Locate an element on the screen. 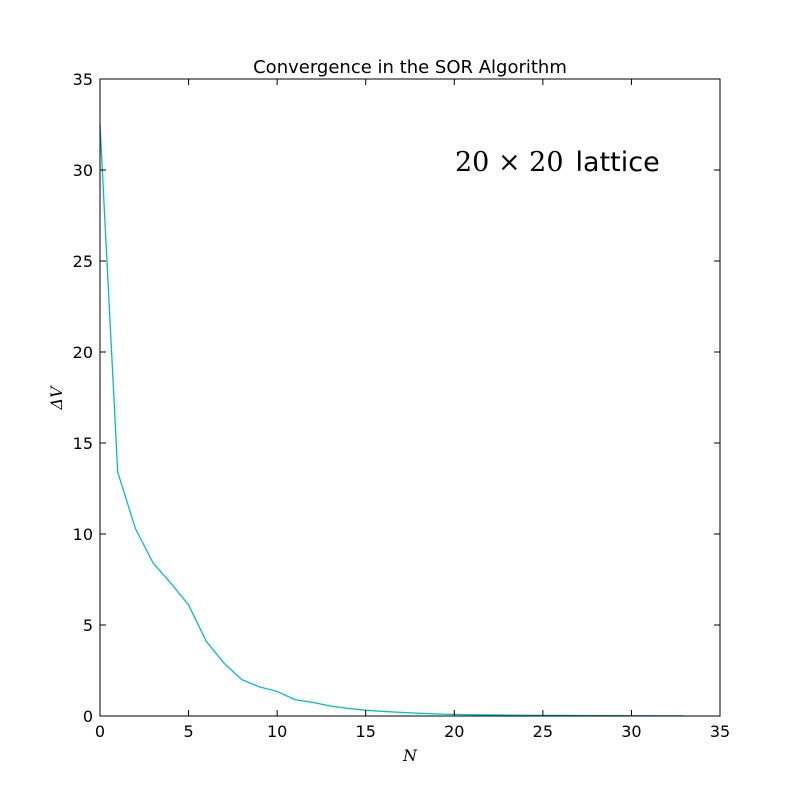  y-tick-label: 10 is located at coordinates (83, 534).